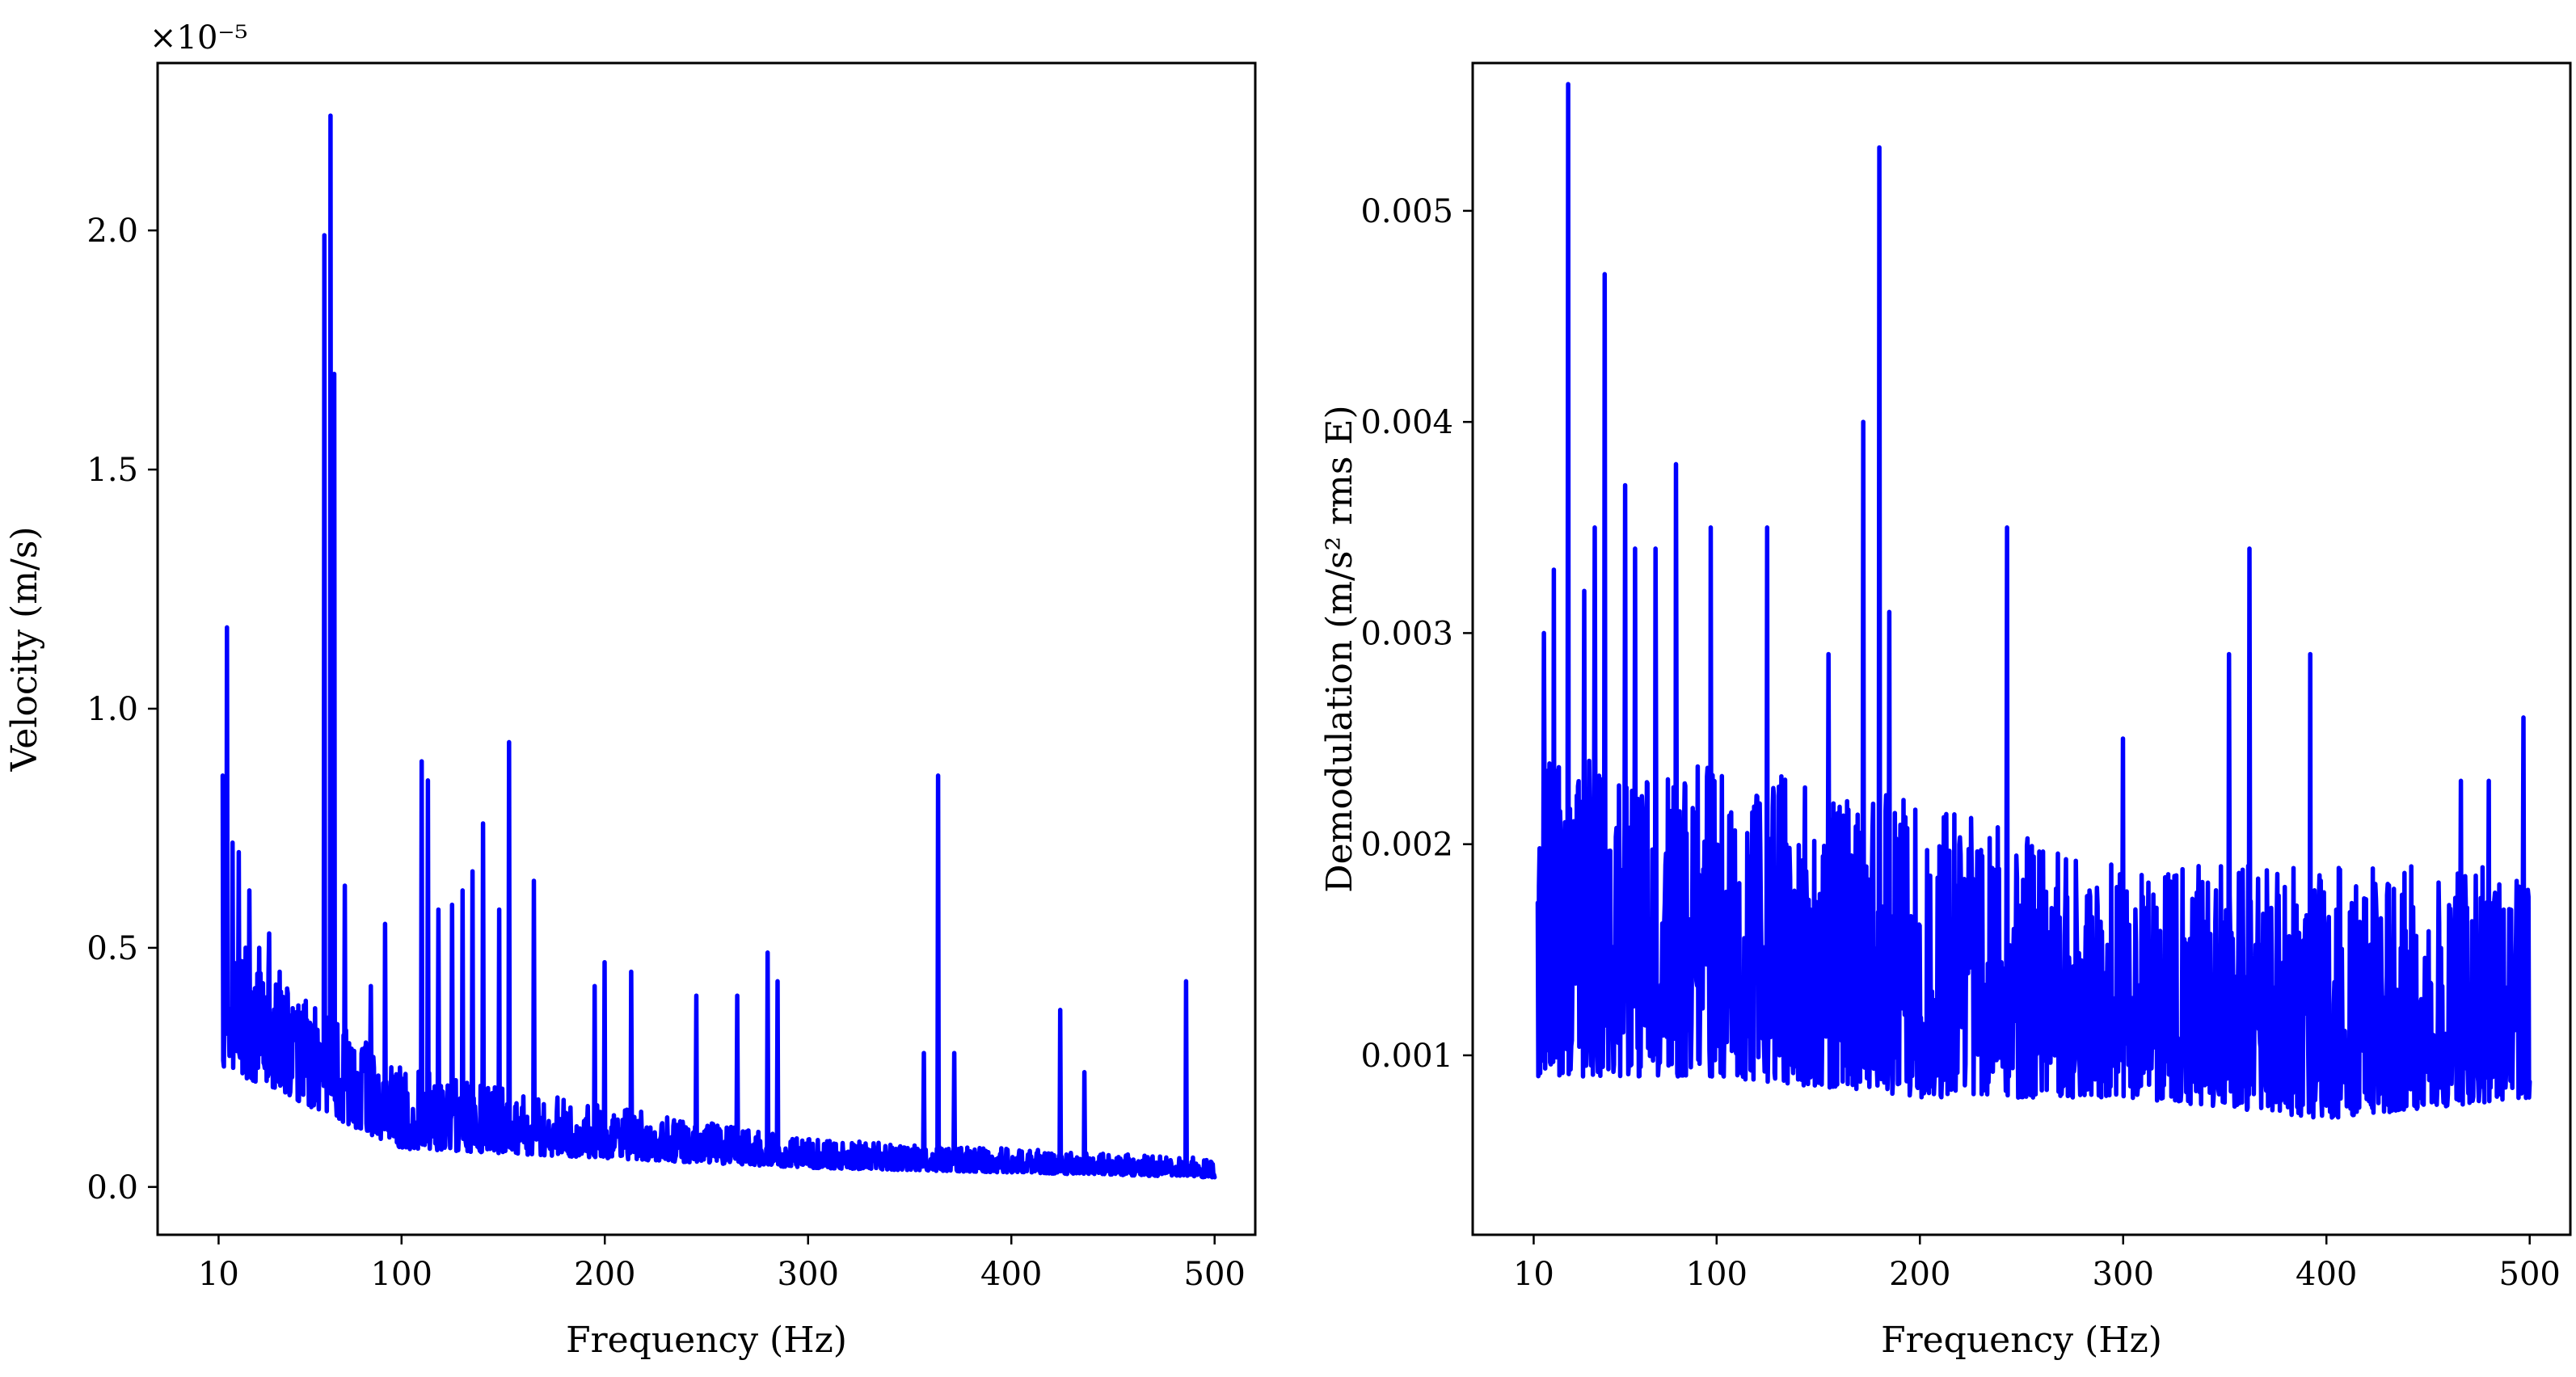 This screenshot has width=2576, height=1377. I want to click on velocity-y-ticks: 0.0 0.5 1.0 1.5 2.0, so click(122, 709).